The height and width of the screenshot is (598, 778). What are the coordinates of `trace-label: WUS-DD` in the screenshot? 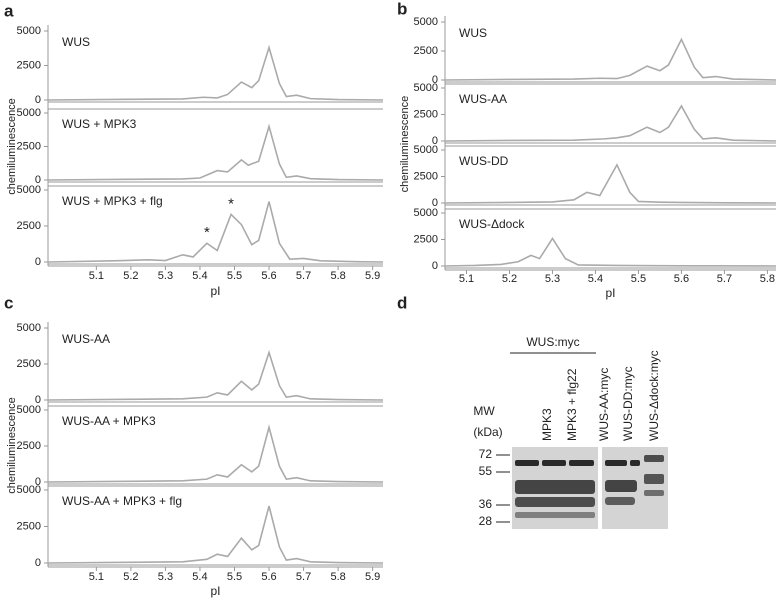 It's located at (484, 161).